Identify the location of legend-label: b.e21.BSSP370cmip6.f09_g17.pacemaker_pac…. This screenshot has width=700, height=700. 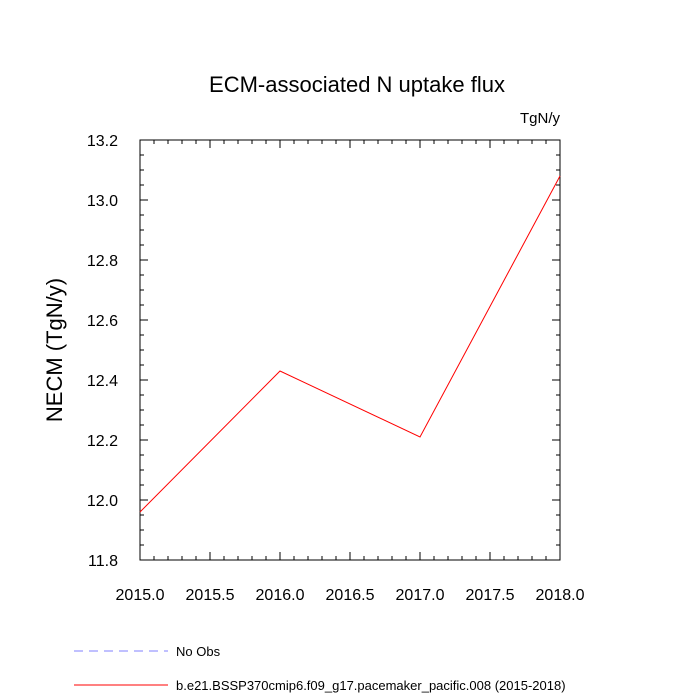
(371, 685).